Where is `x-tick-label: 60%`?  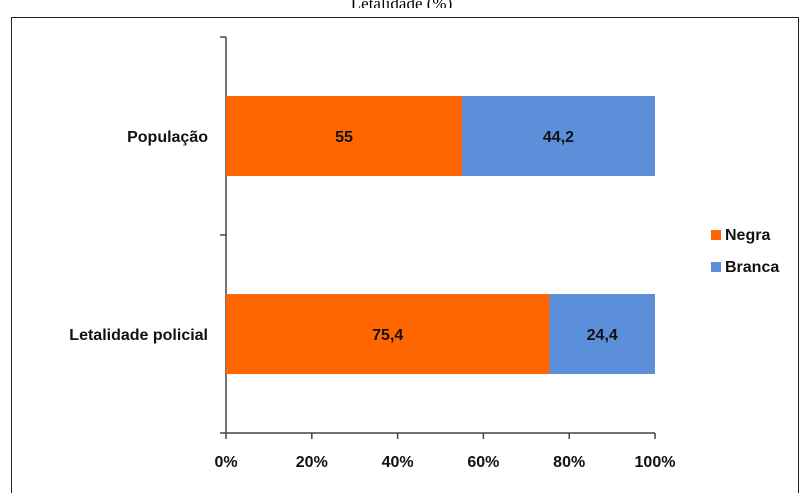 x-tick-label: 60% is located at coordinates (483, 462).